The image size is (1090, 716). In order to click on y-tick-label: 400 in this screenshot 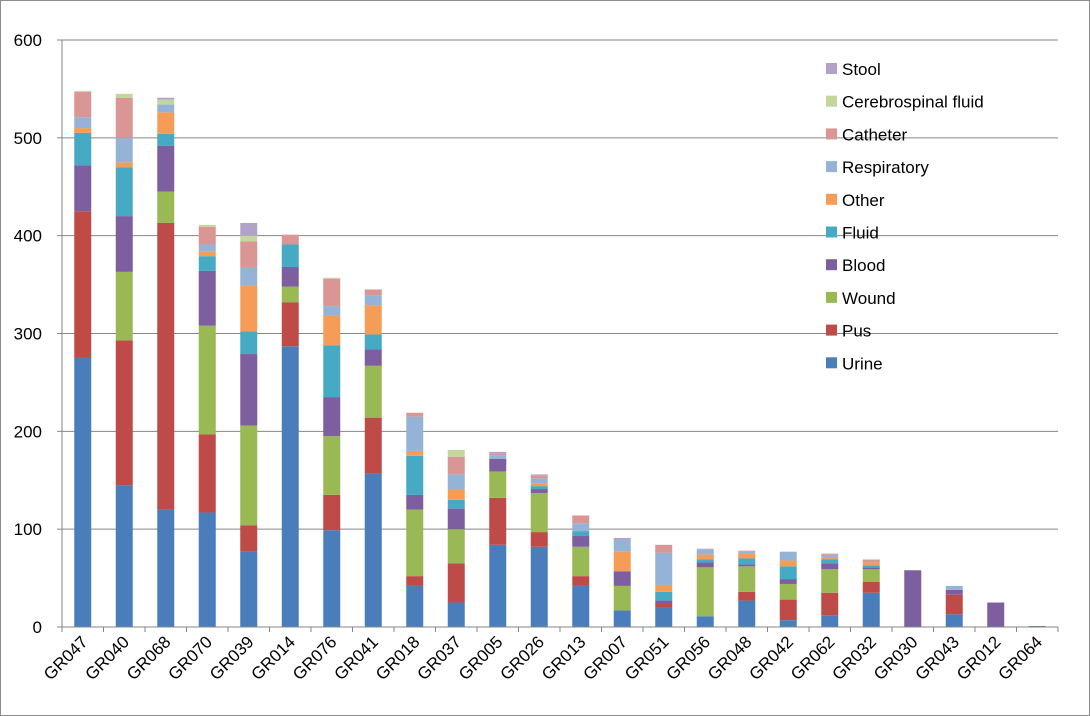, I will do `click(28, 236)`.